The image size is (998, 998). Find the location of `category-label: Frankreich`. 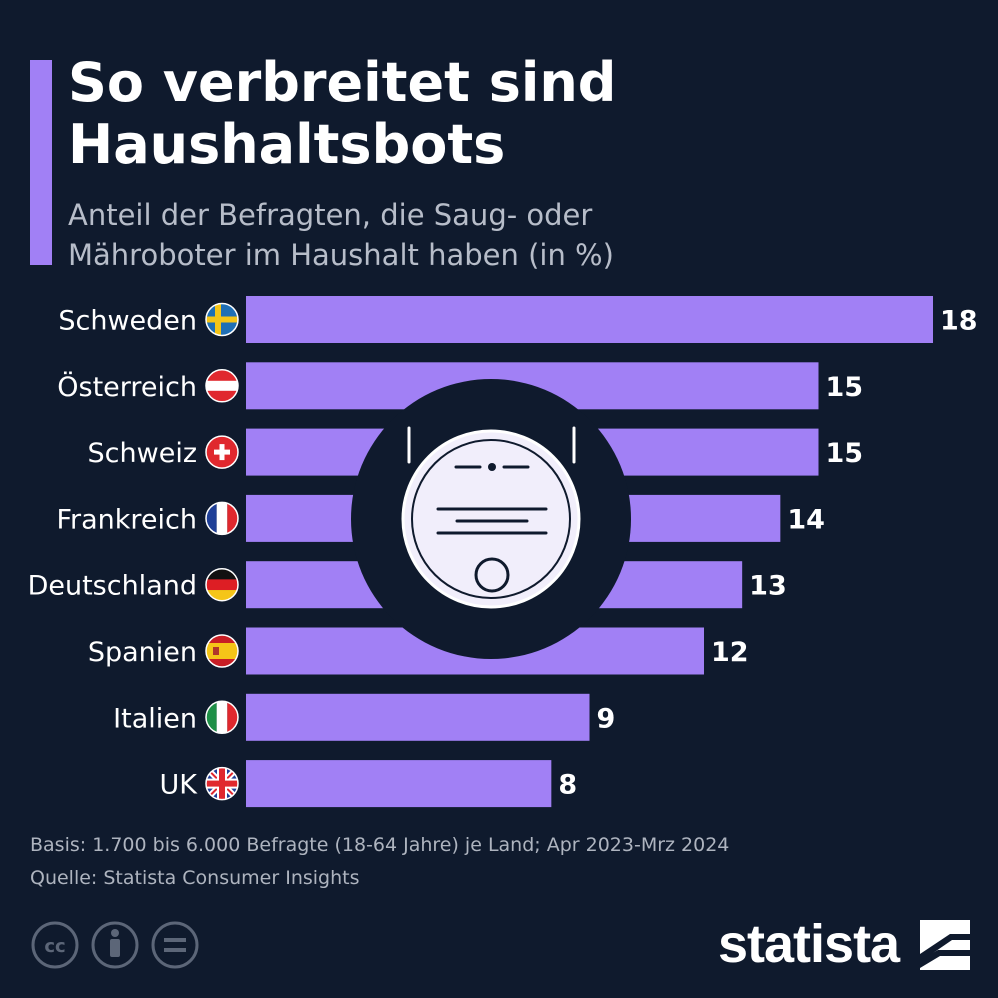

category-label: Frankreich is located at coordinates (126, 519).